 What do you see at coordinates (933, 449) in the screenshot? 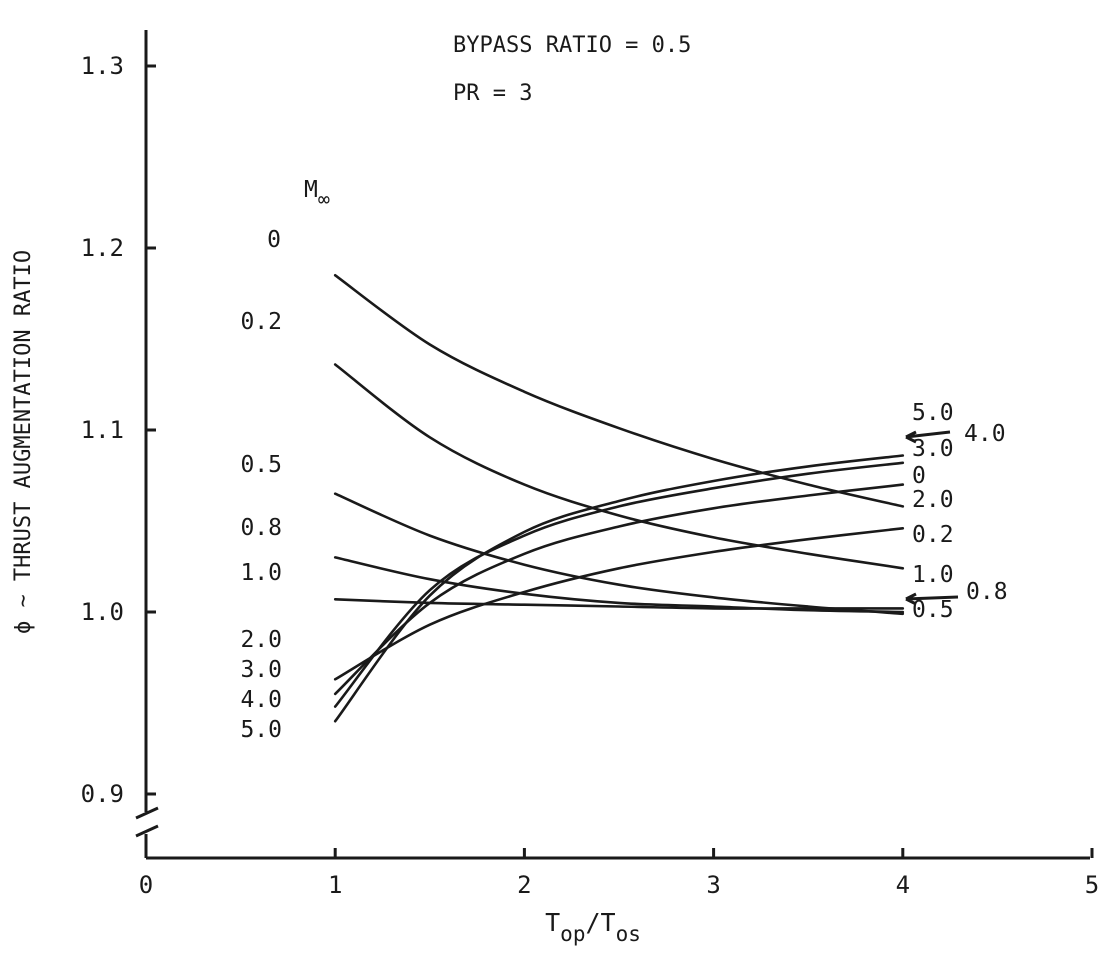
I see `series-right-label: 3.0` at bounding box center [933, 449].